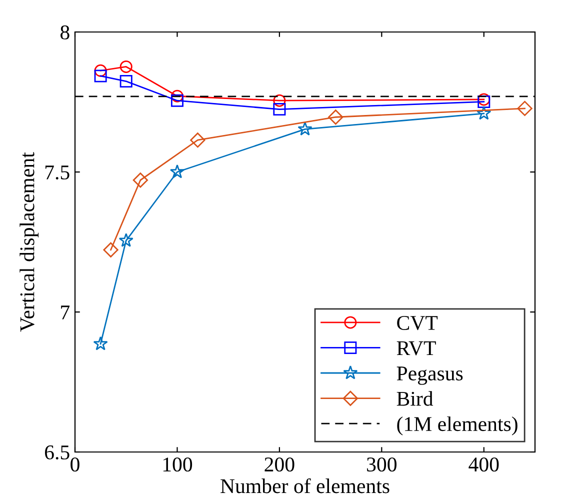 Image resolution: width=574 pixels, height=502 pixels. I want to click on legend-label: RVT, so click(416, 348).